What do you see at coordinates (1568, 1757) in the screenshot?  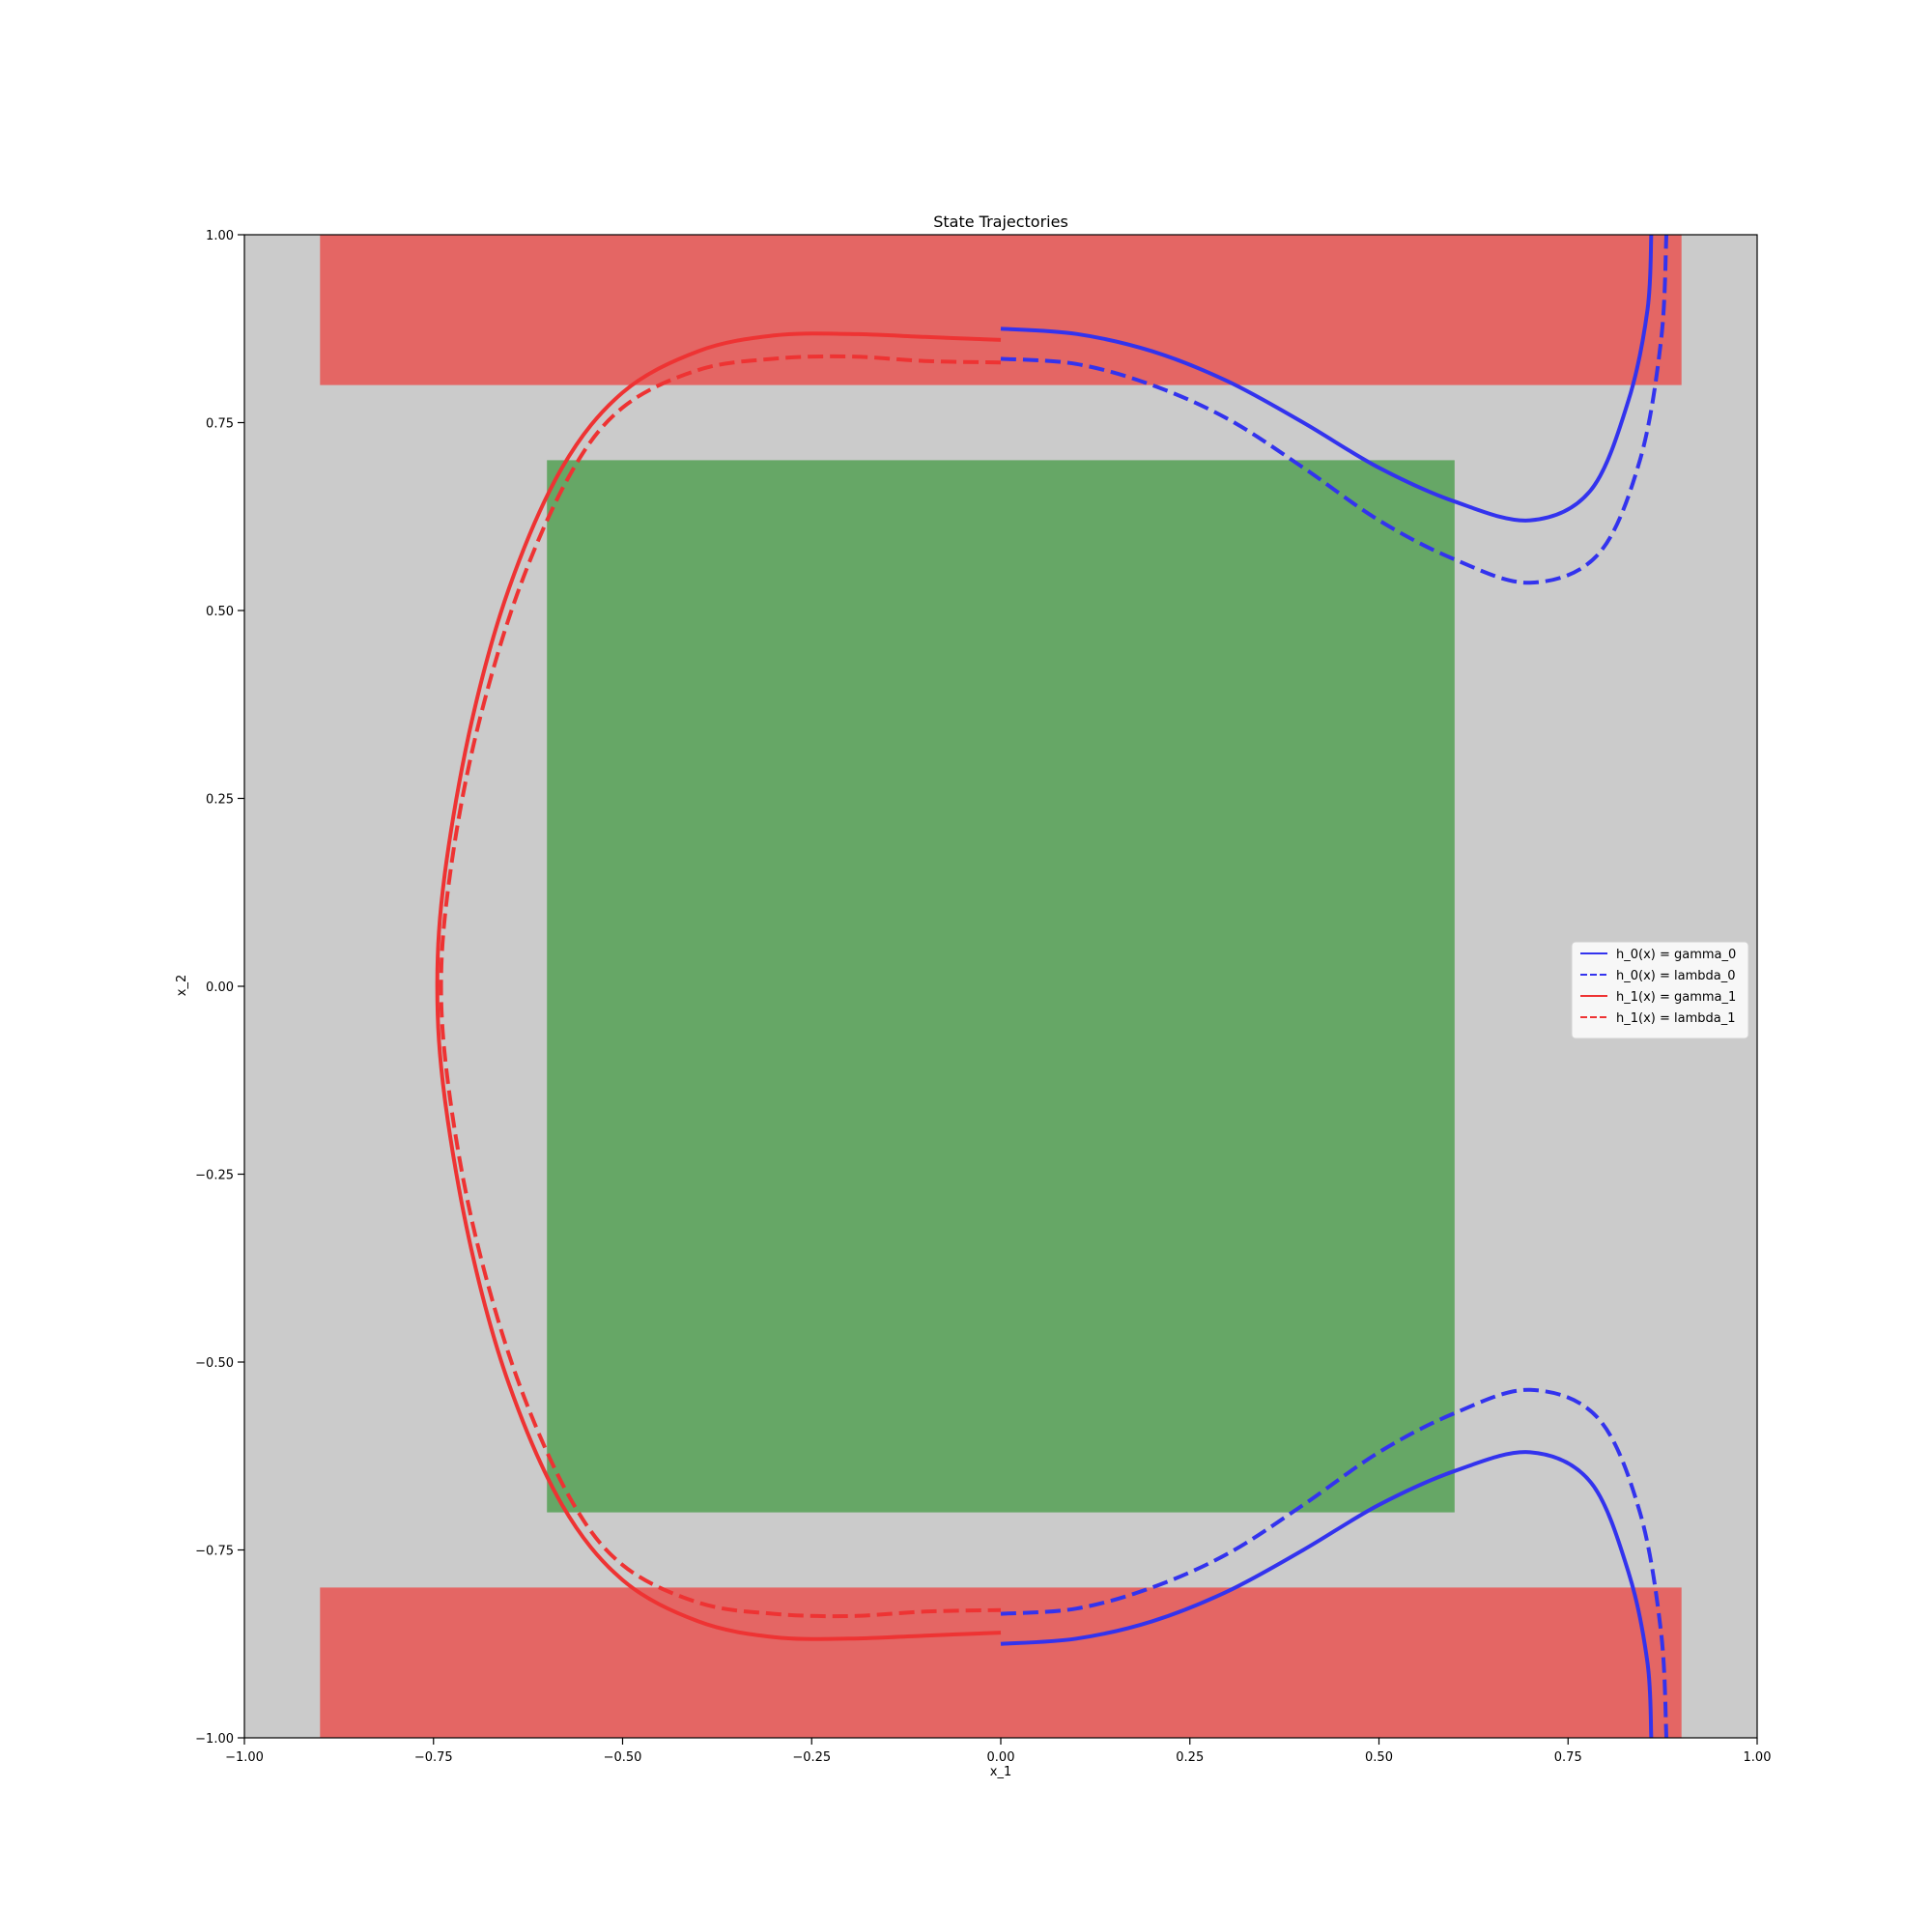 I see `x-tick-label: 0.75` at bounding box center [1568, 1757].